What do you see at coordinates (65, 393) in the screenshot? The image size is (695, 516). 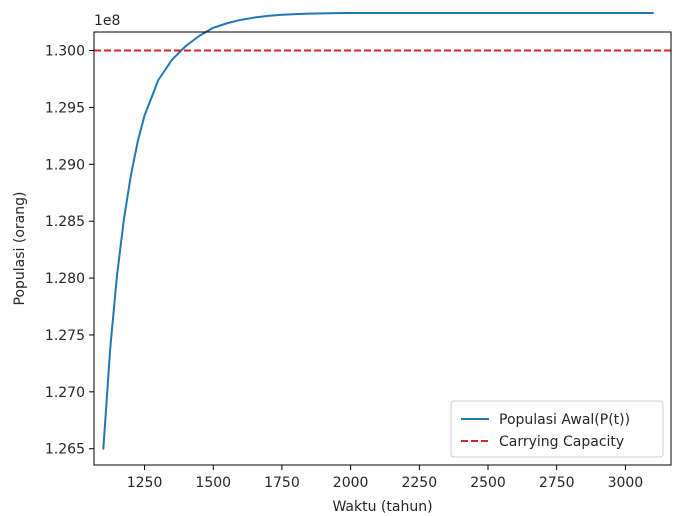 I see `y-tick-label: 1.270` at bounding box center [65, 393].